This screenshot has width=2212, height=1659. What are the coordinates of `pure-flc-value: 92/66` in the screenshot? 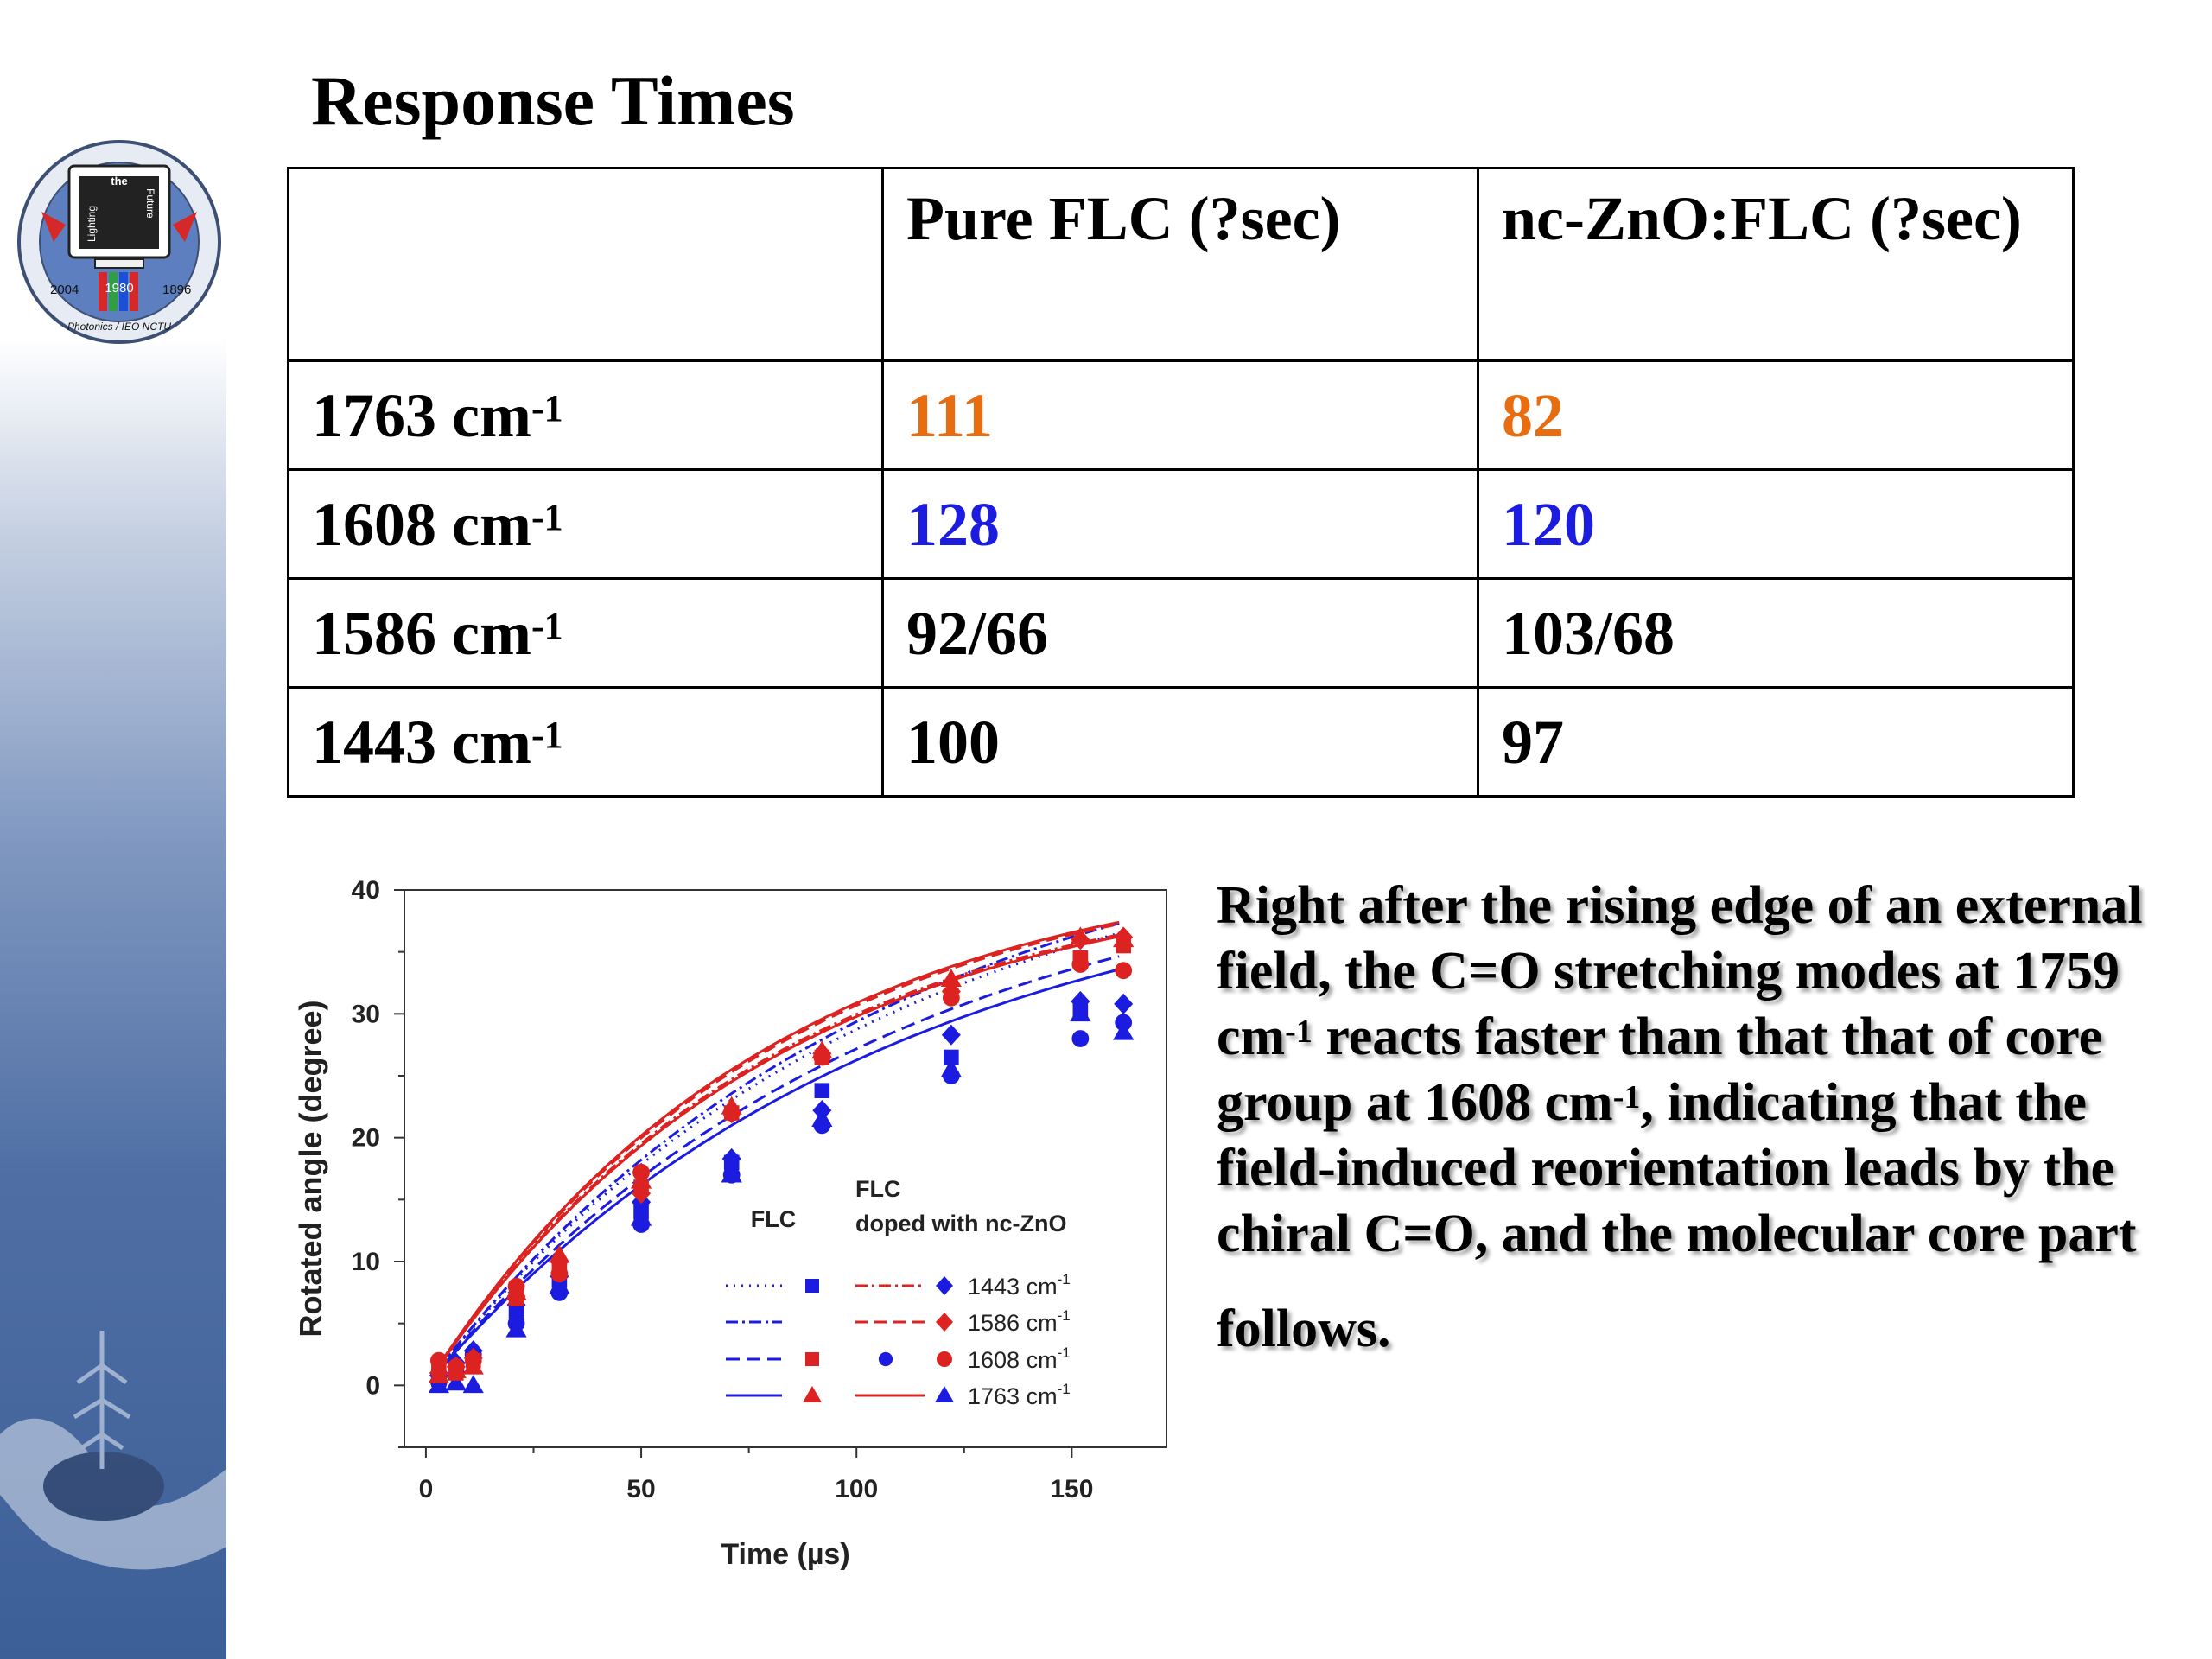 It's located at (1180, 633).